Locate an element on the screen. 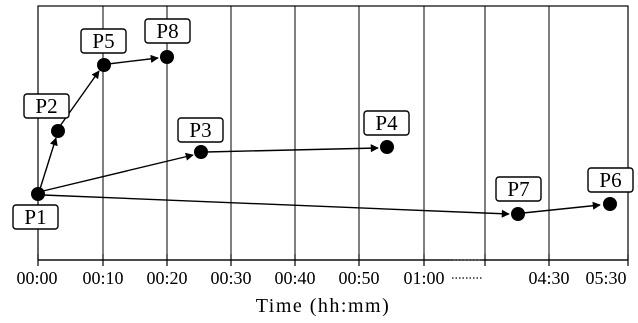  node-label-p7: P7 is located at coordinates (518, 189).